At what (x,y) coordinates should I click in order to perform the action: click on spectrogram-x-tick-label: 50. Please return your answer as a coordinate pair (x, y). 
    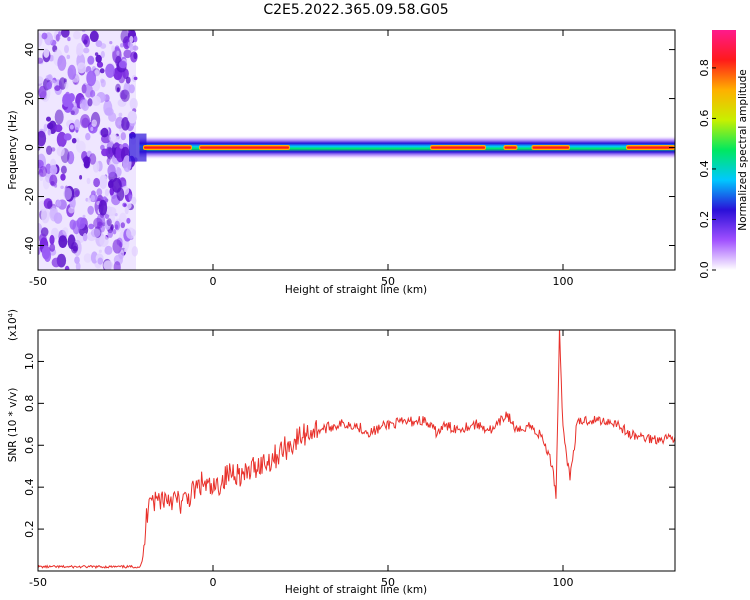
    Looking at the image, I should click on (388, 281).